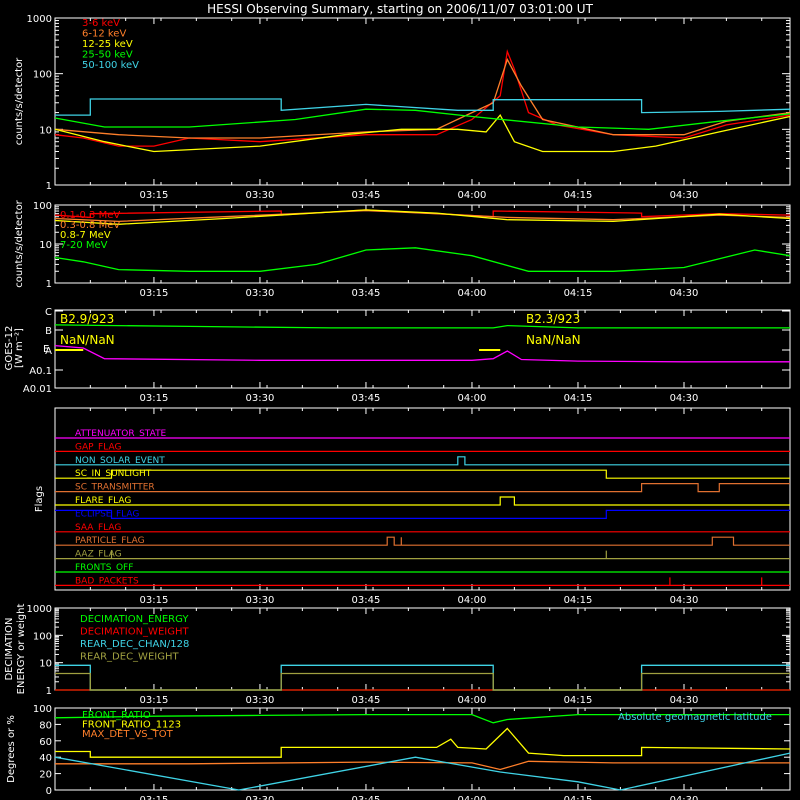  Describe the element at coordinates (101, 23) in the screenshot. I see `legend-entry: 3-6 keV` at that location.